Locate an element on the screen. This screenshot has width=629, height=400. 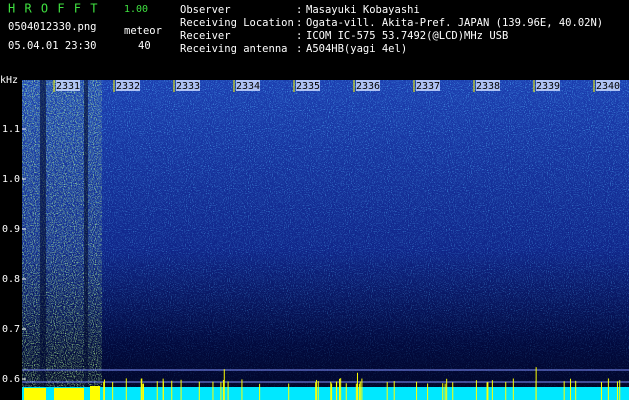
file-name: 0504012330.png is located at coordinates (52, 27).